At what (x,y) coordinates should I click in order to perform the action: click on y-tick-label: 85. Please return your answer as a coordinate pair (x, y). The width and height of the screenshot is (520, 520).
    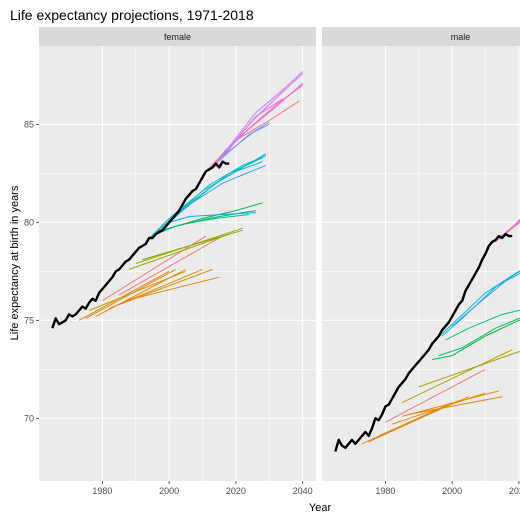
    Looking at the image, I should click on (29, 124).